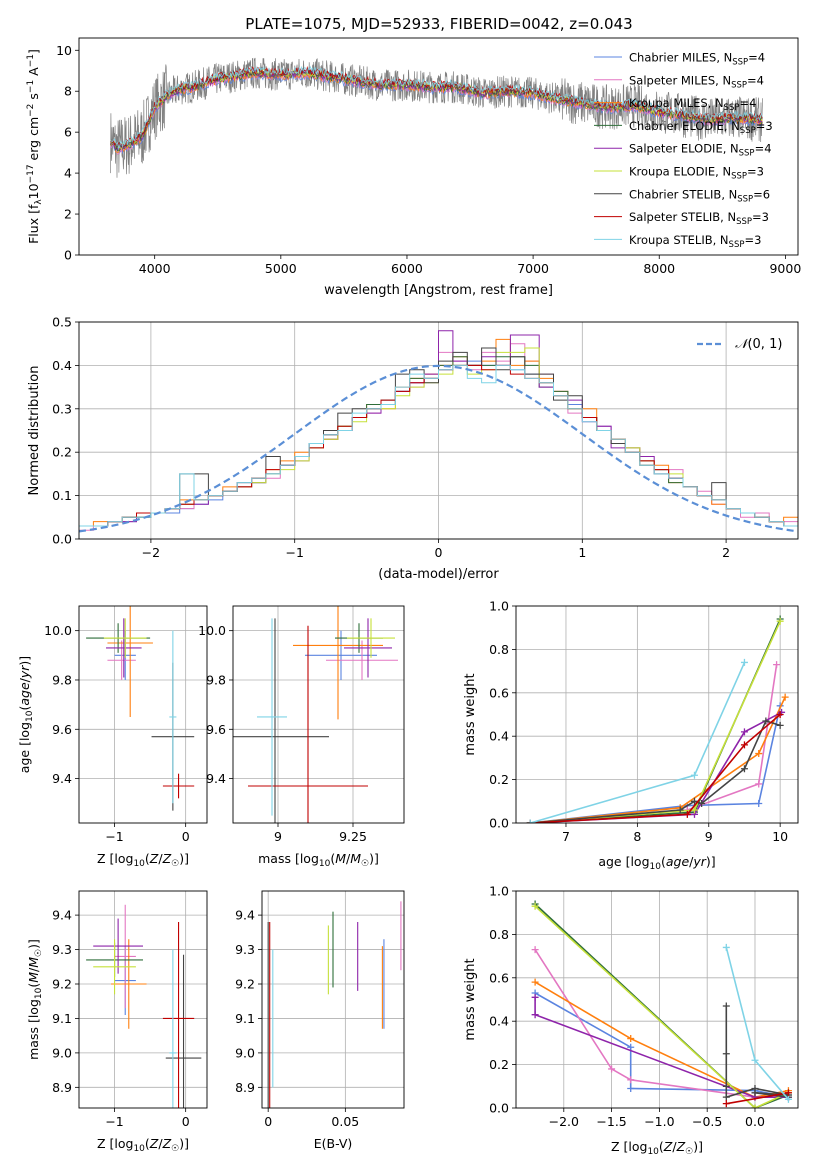  I want to click on y-tick-label: 6, so click(68, 132).